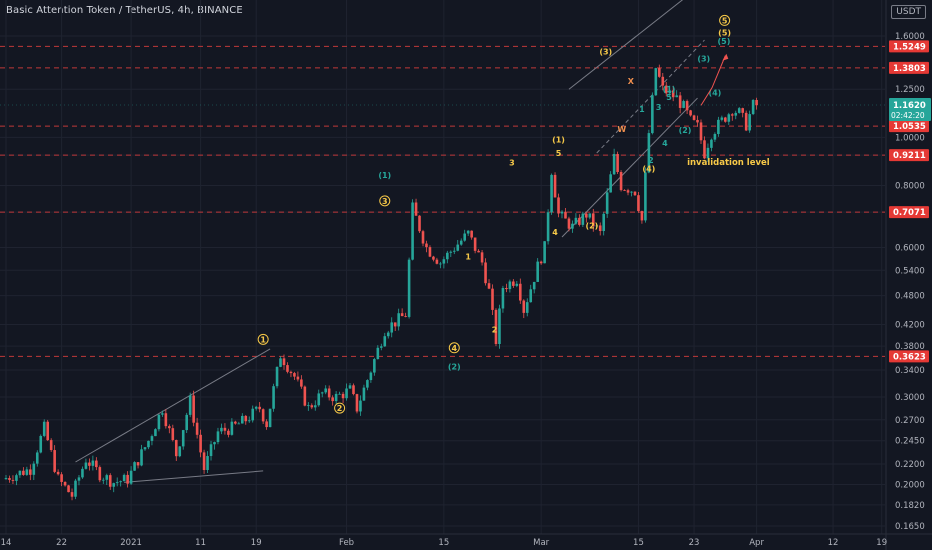  Describe the element at coordinates (910, 347) in the screenshot. I see `y-tick-label: 0.3800` at that location.